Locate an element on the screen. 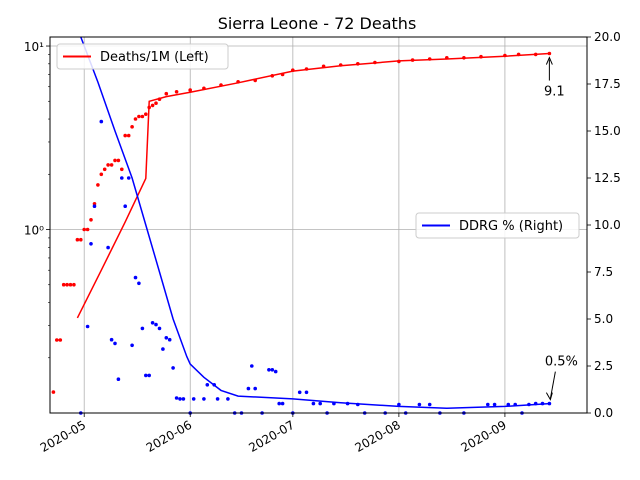  annotation-arrow is located at coordinates (552, 385).